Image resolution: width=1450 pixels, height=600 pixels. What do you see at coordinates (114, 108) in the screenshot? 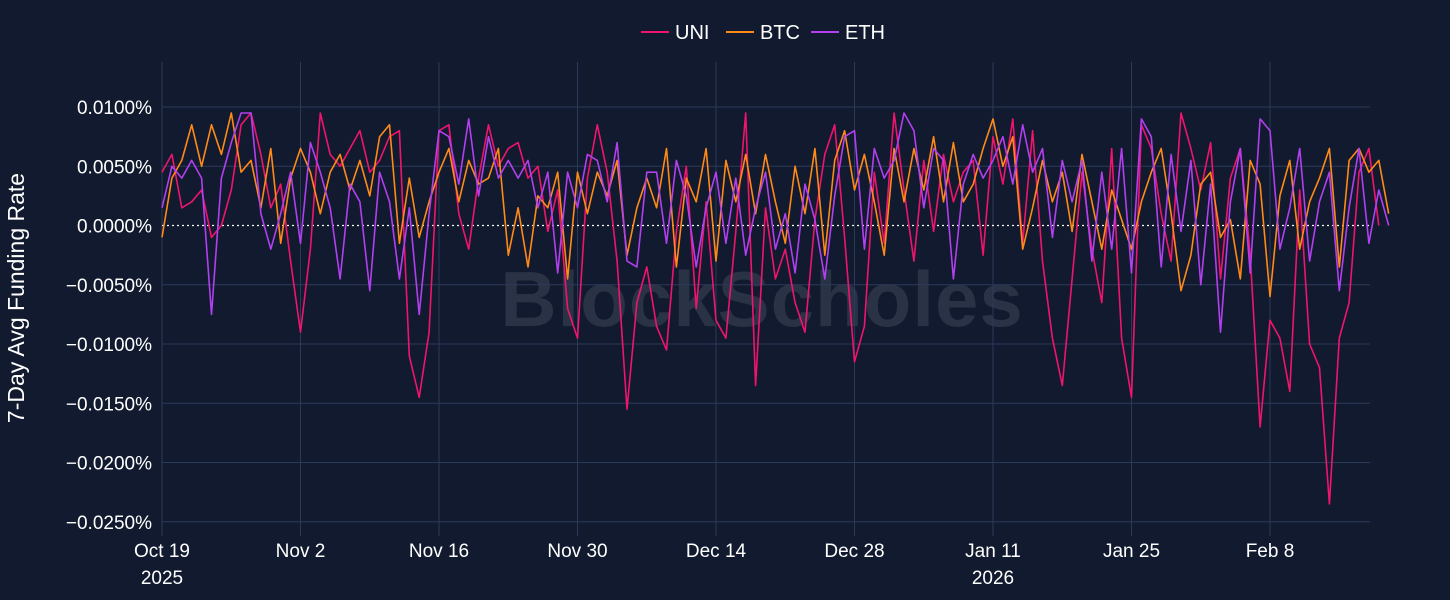
I see `y-tick-label: 0.0100%` at bounding box center [114, 108].